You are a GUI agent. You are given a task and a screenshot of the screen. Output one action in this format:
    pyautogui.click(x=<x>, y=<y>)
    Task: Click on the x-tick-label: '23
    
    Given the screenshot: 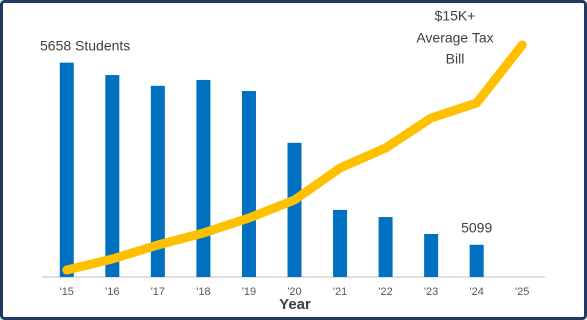 What is the action you would take?
    pyautogui.click(x=431, y=292)
    